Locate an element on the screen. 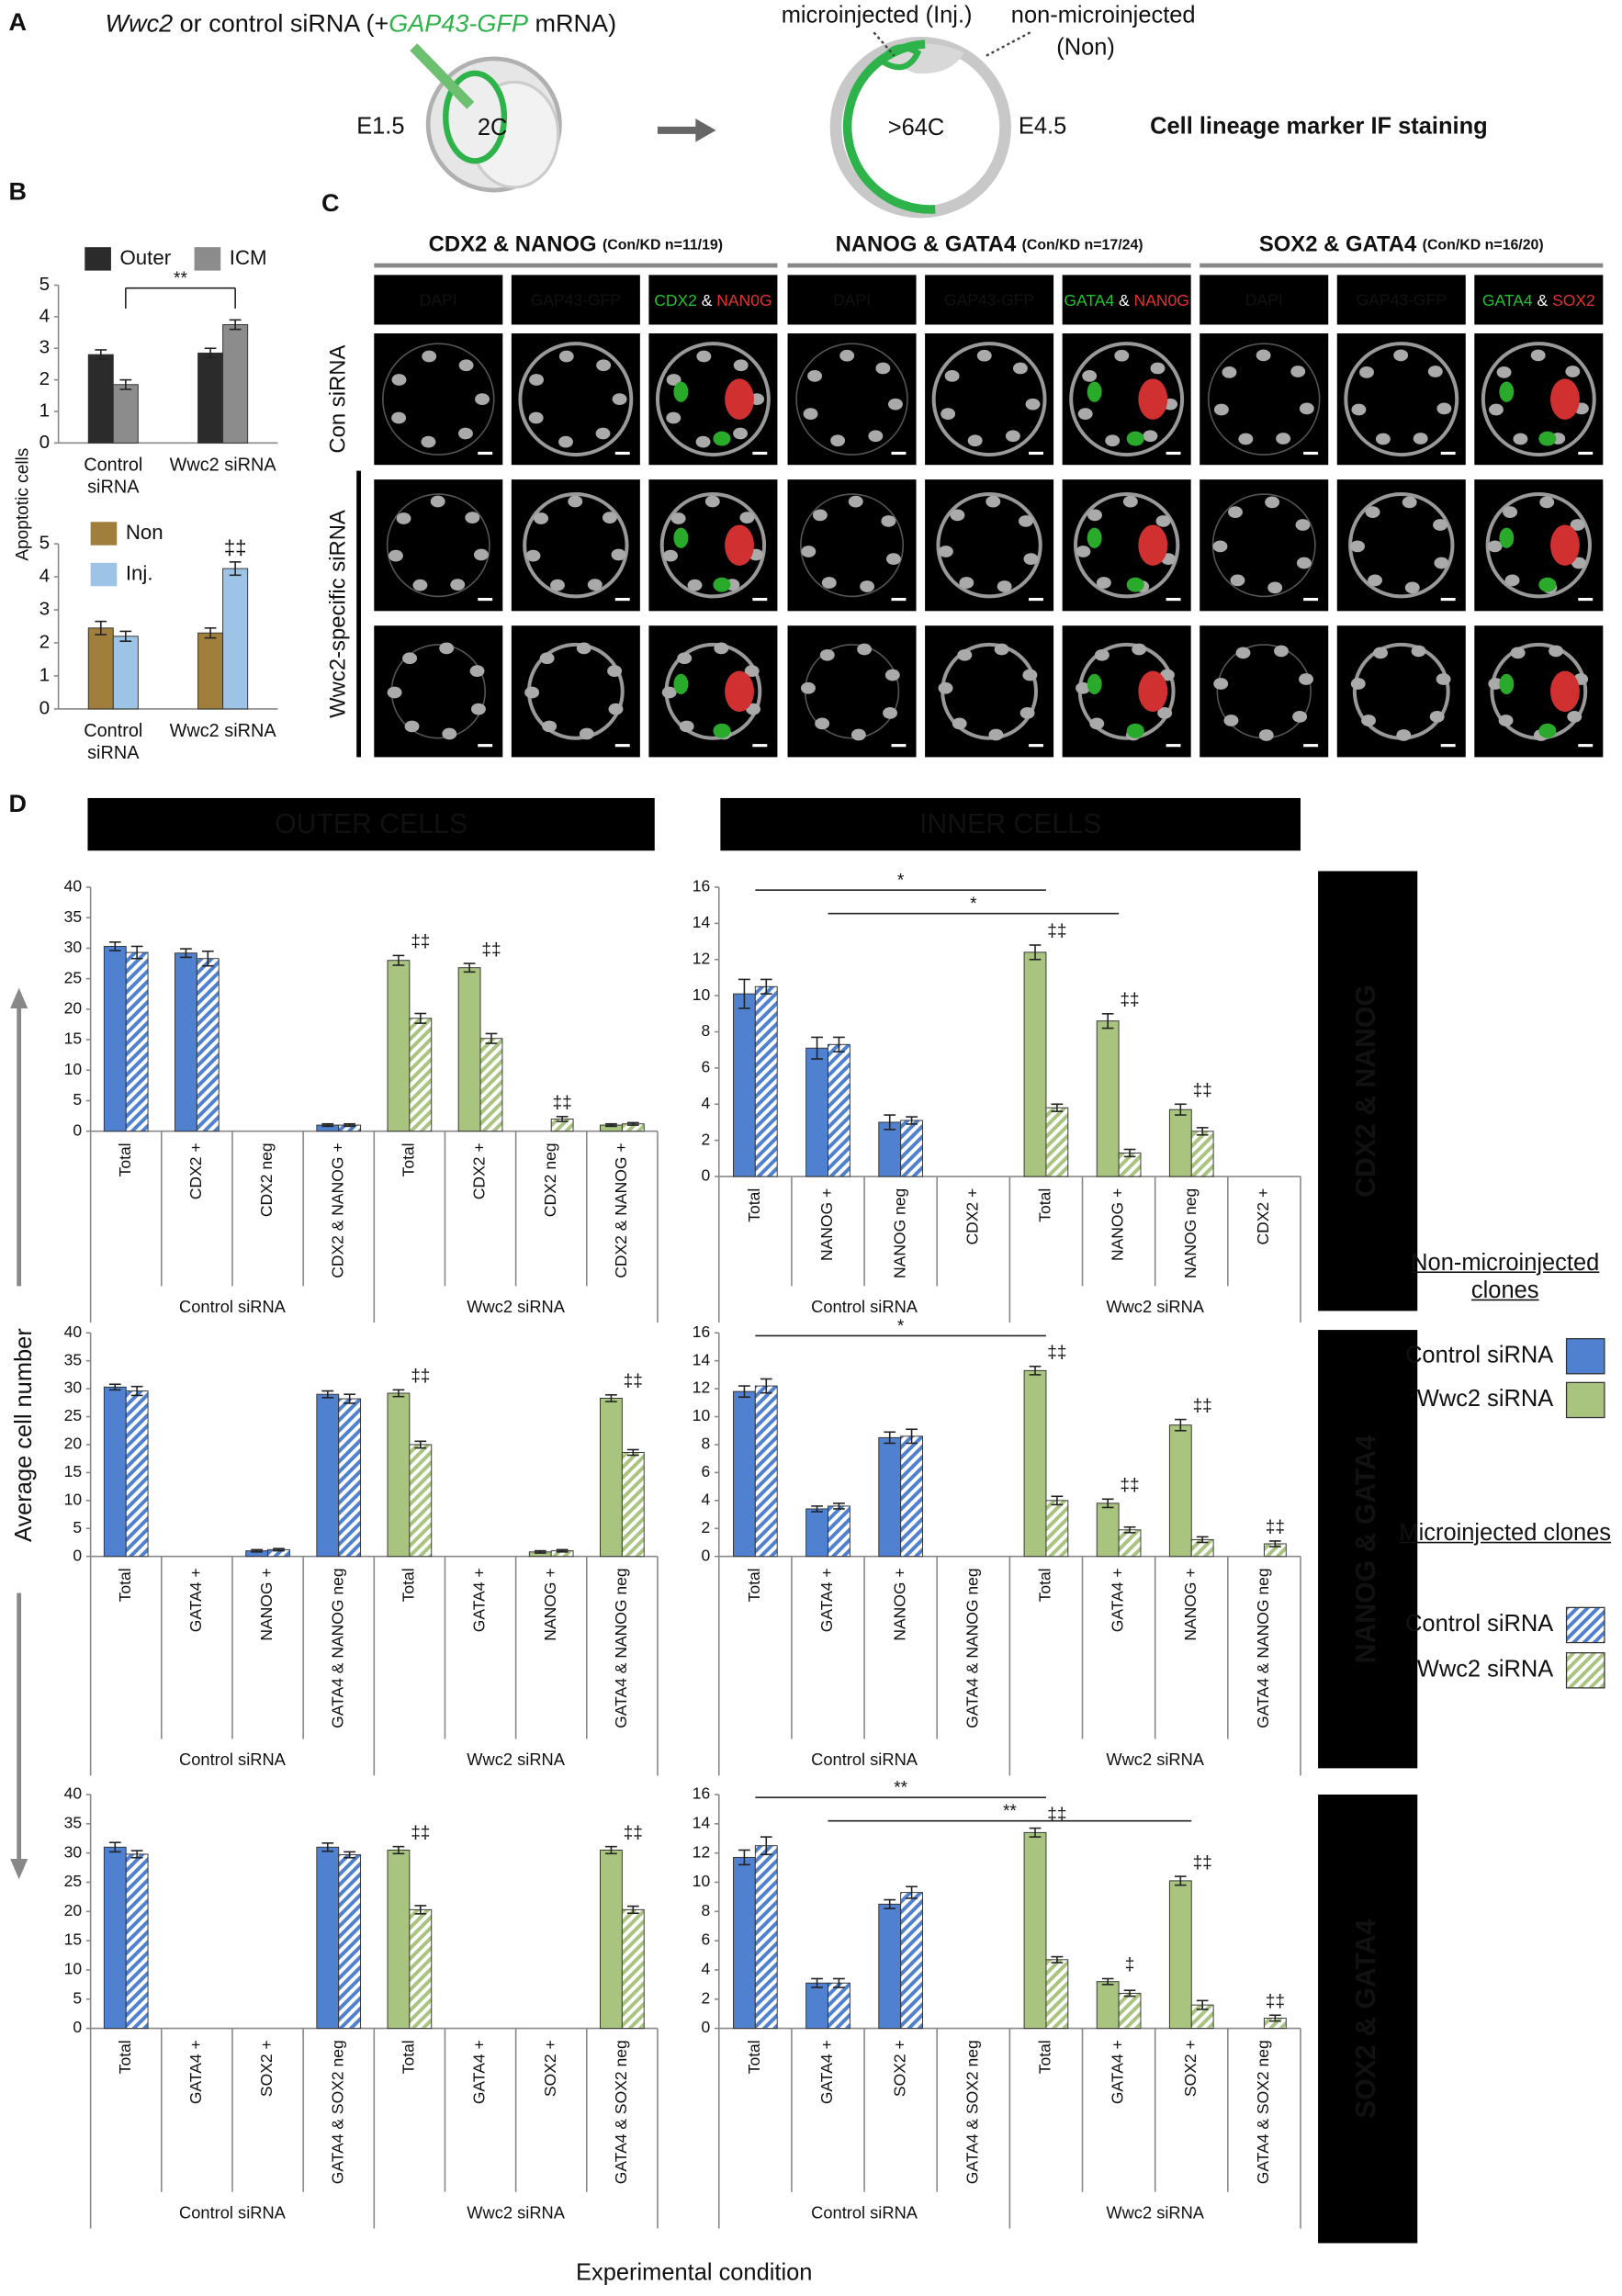 Image resolution: width=1622 pixels, height=2296 pixels. title-part: Wwc2 is located at coordinates (140, 23).